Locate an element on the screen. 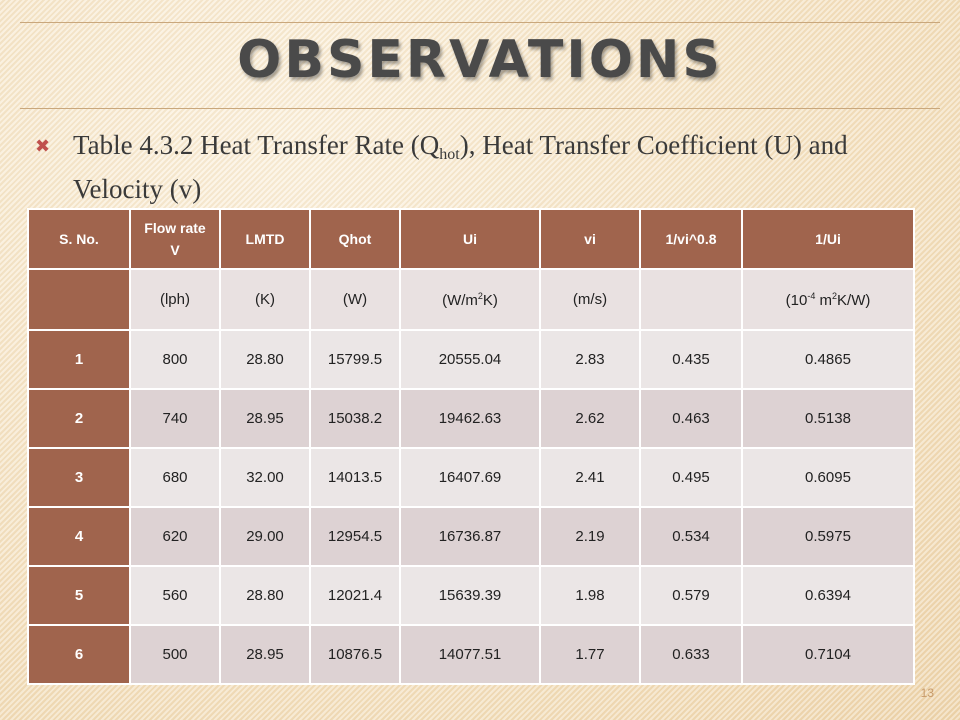 The image size is (960, 720). header-flow-rate: Flow rate V is located at coordinates (175, 239).